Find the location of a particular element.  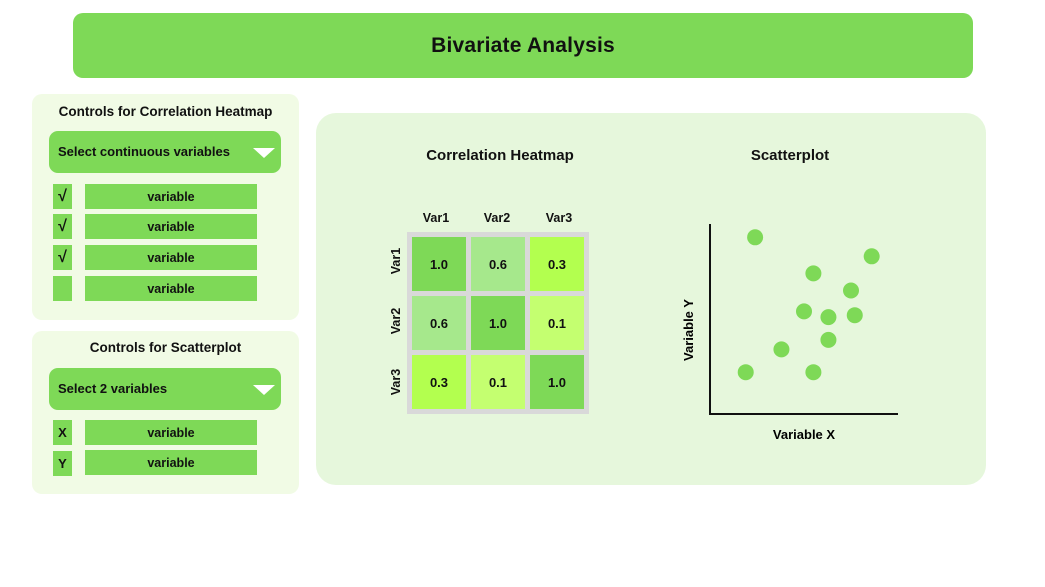

correlation-heatmap: 1.0 0.6 0.3 0.6 1.0 0.1 0.3 0.1 1.0 is located at coordinates (498, 323).